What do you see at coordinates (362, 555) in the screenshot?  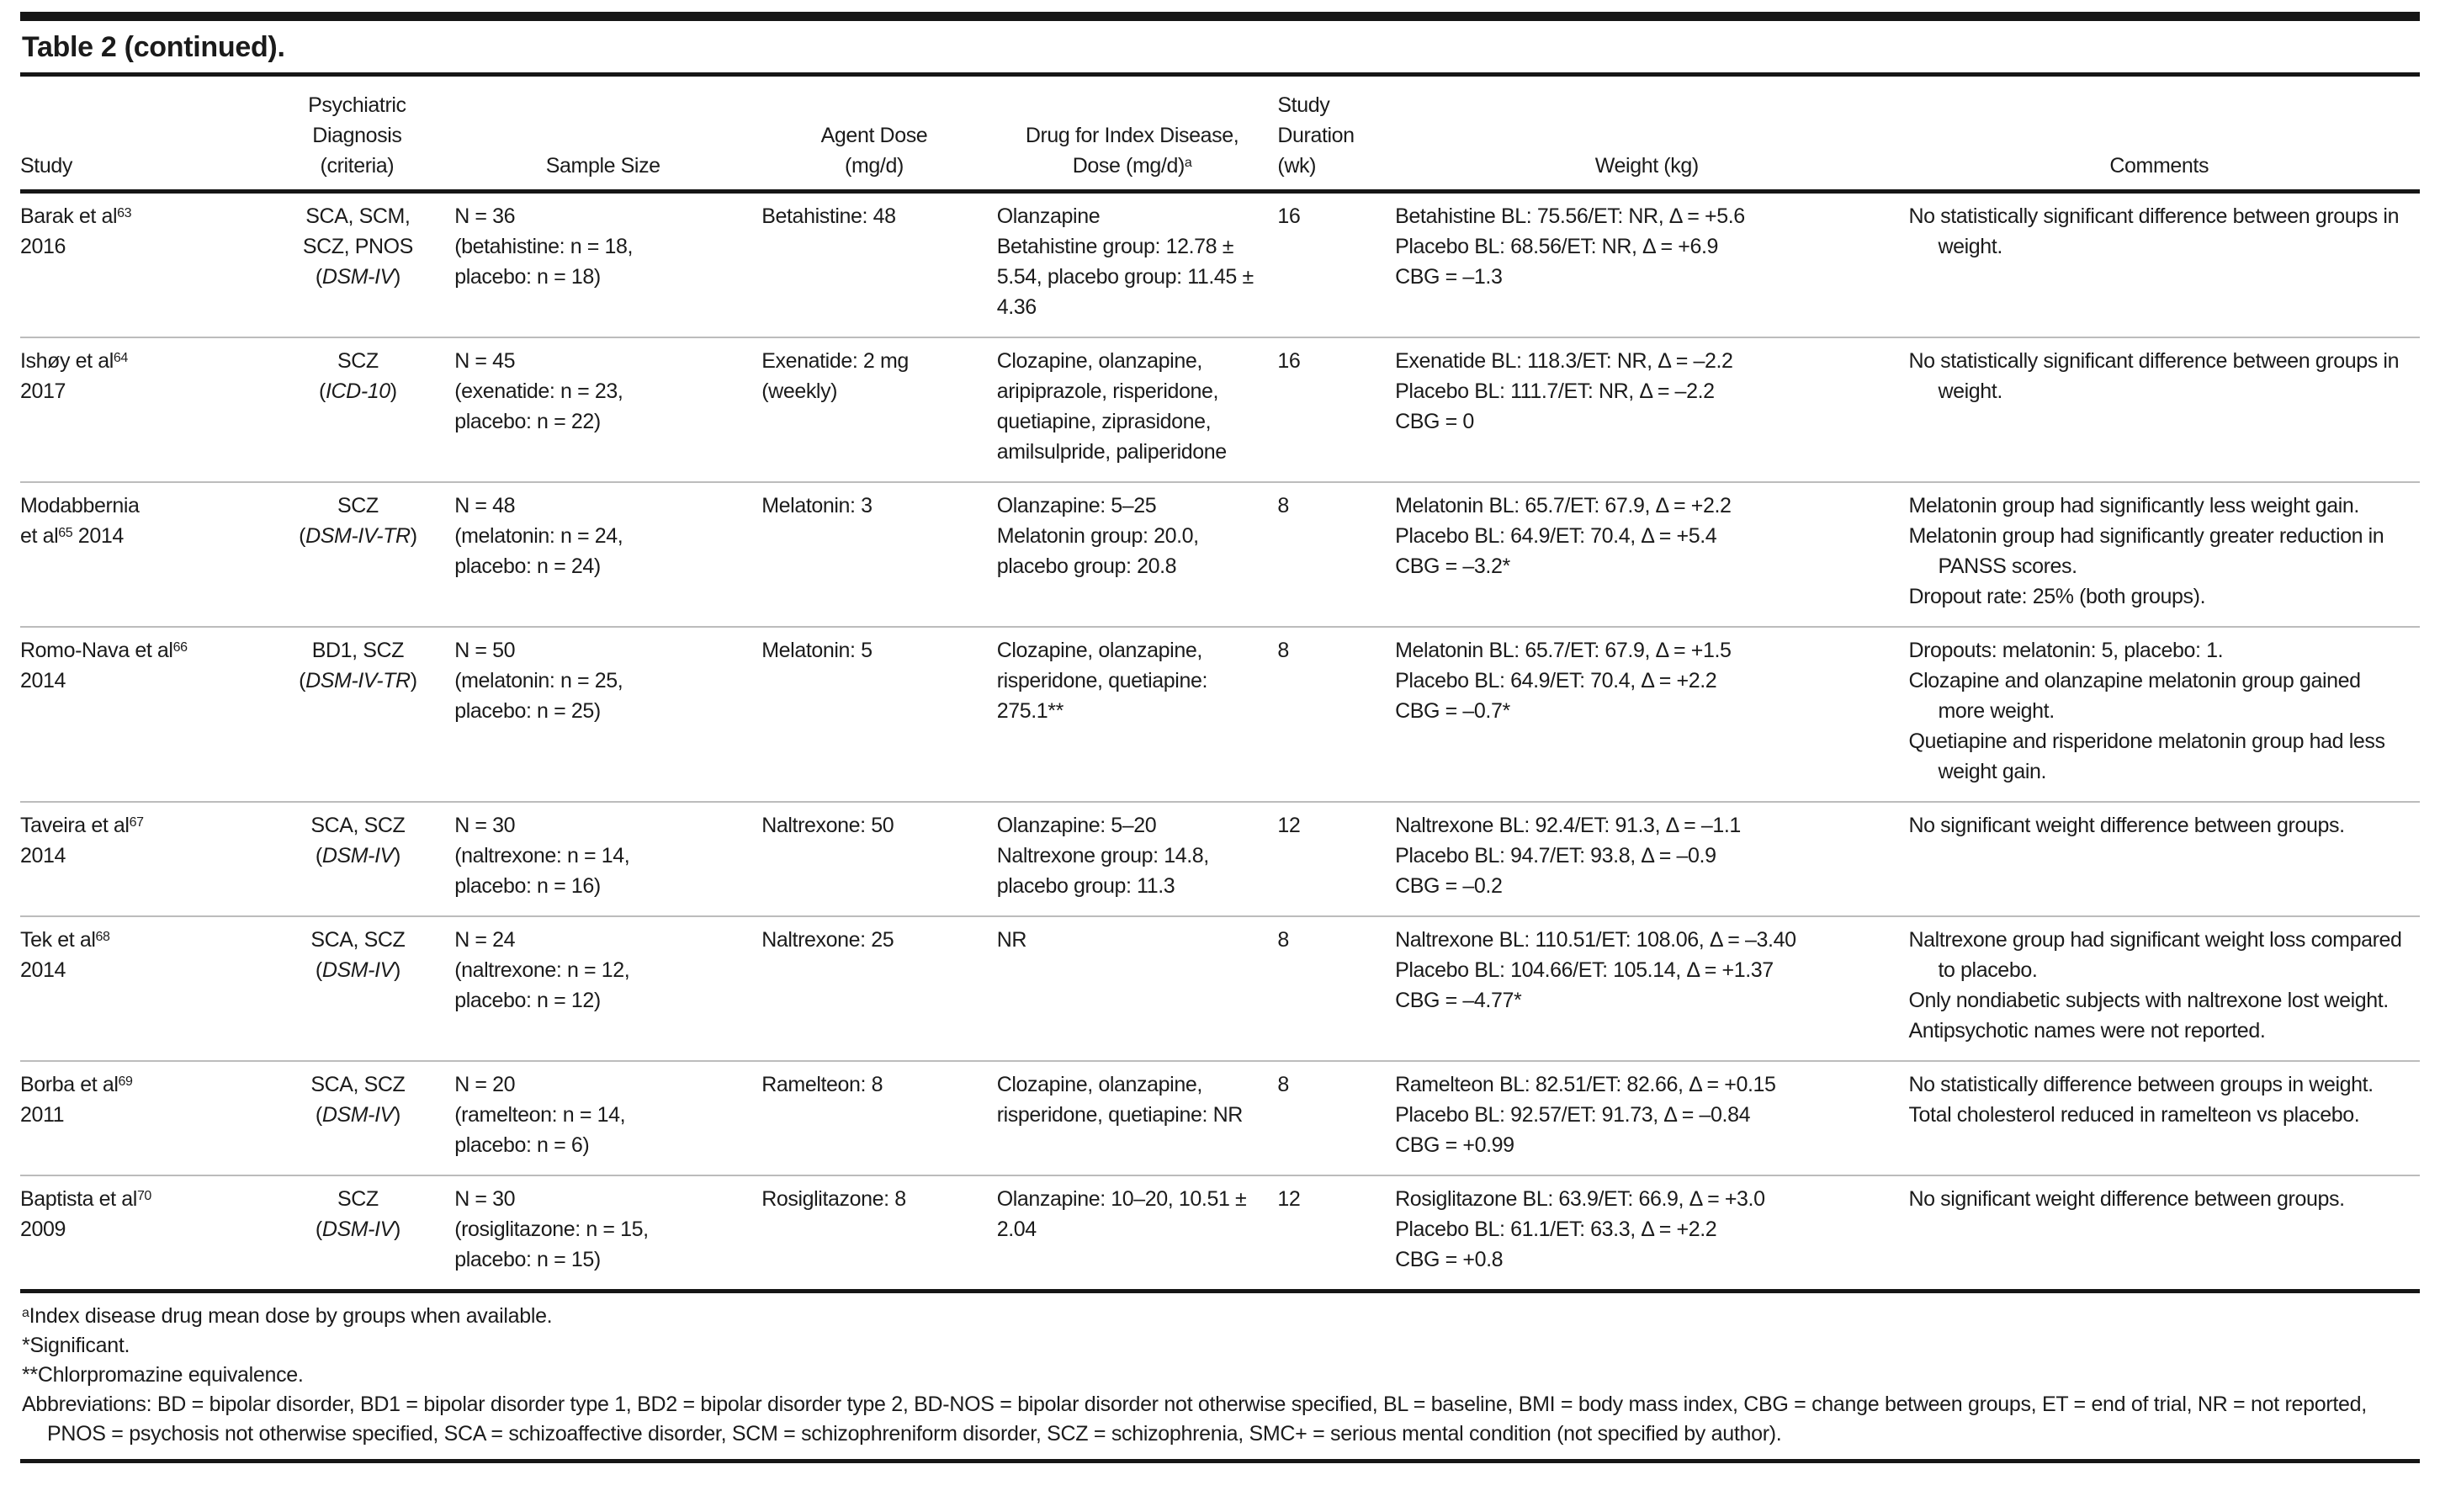 I see `cell-diagnosis: SCZ (DSM-IV-TR)` at bounding box center [362, 555].